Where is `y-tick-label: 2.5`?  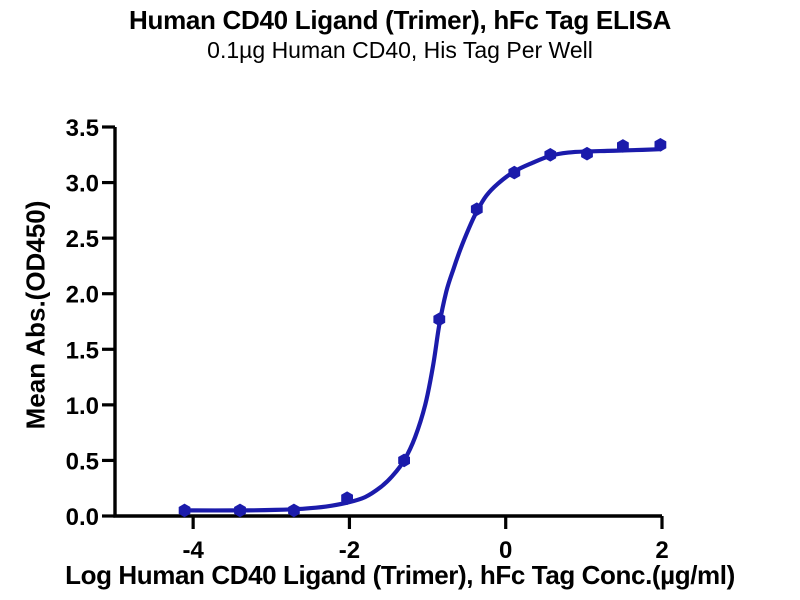 y-tick-label: 2.5 is located at coordinates (82, 239).